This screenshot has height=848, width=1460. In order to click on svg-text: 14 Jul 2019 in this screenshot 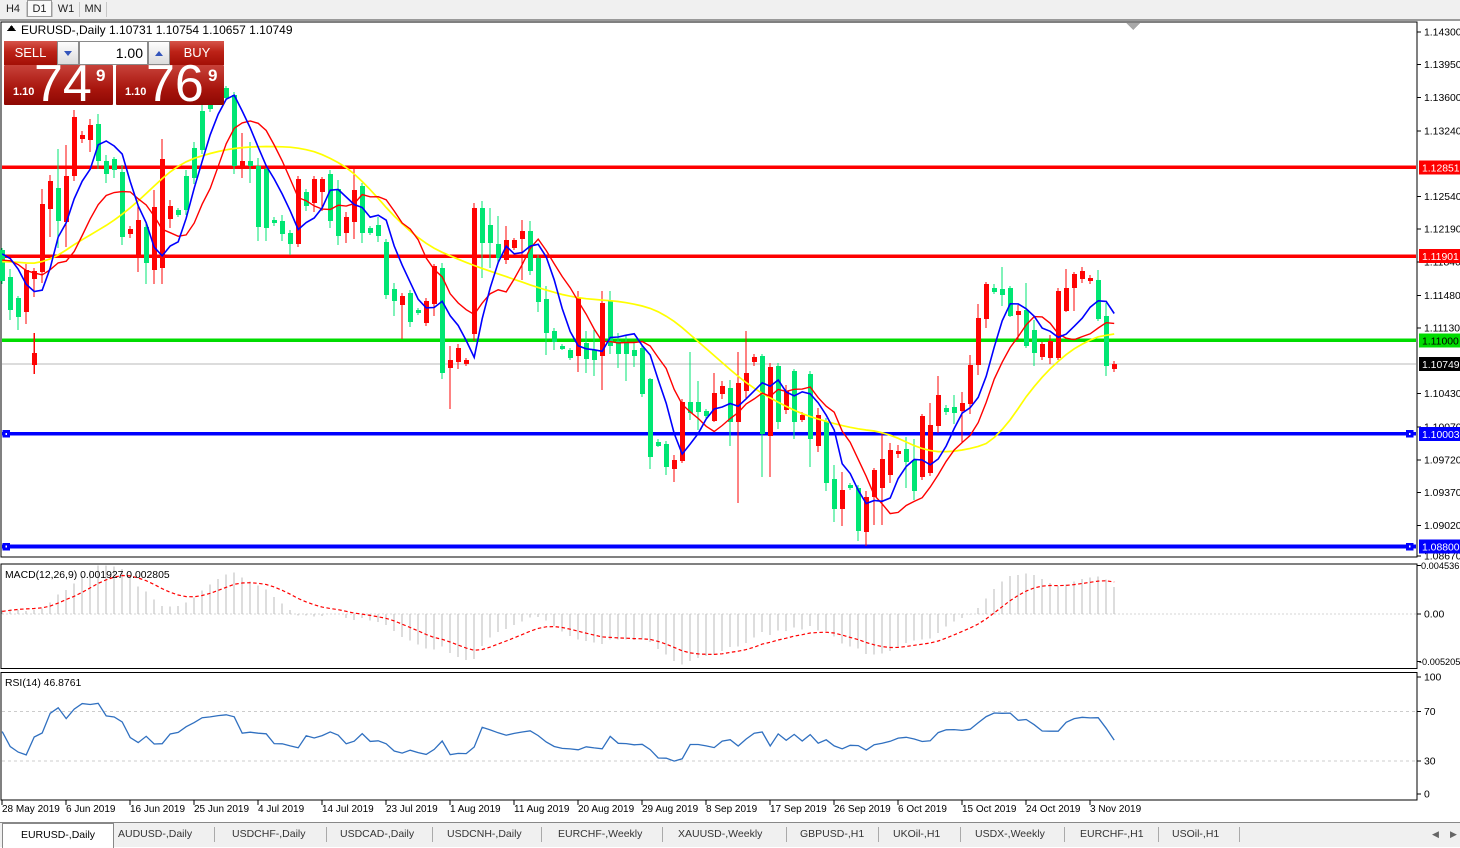, I will do `click(348, 809)`.